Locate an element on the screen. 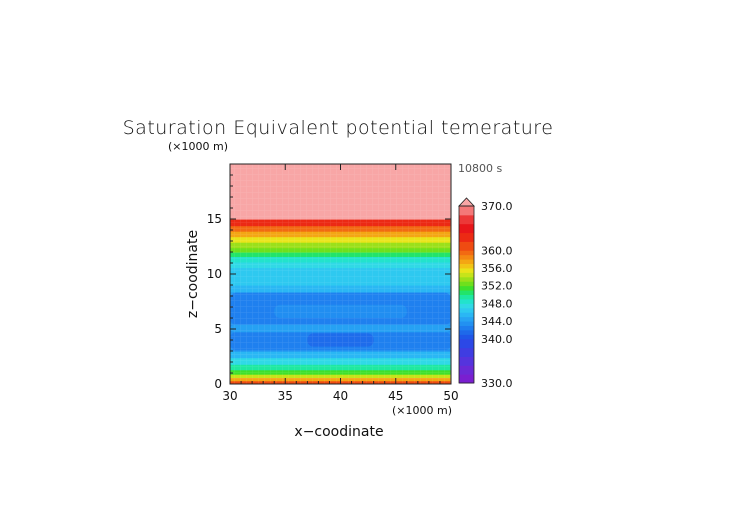 This screenshot has width=752, height=532. colorbar-tick-label: 330.0 is located at coordinates (497, 383).